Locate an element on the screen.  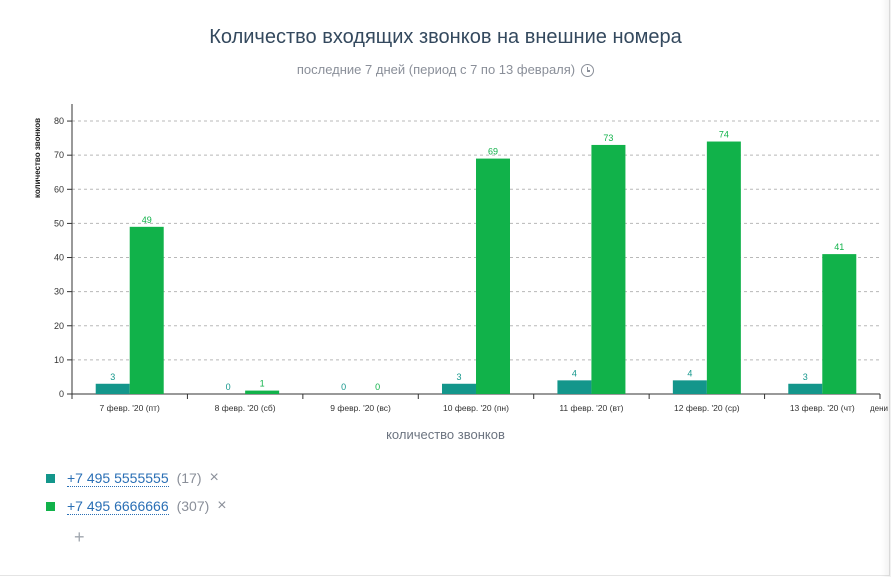
y-tick-label: 70 is located at coordinates (59, 155).